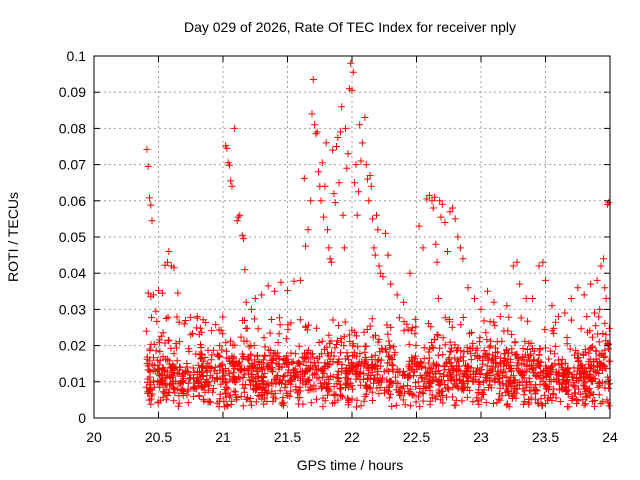 This screenshot has width=640, height=480. What do you see at coordinates (350, 465) in the screenshot?
I see `x-axis-label: GPS time / hours` at bounding box center [350, 465].